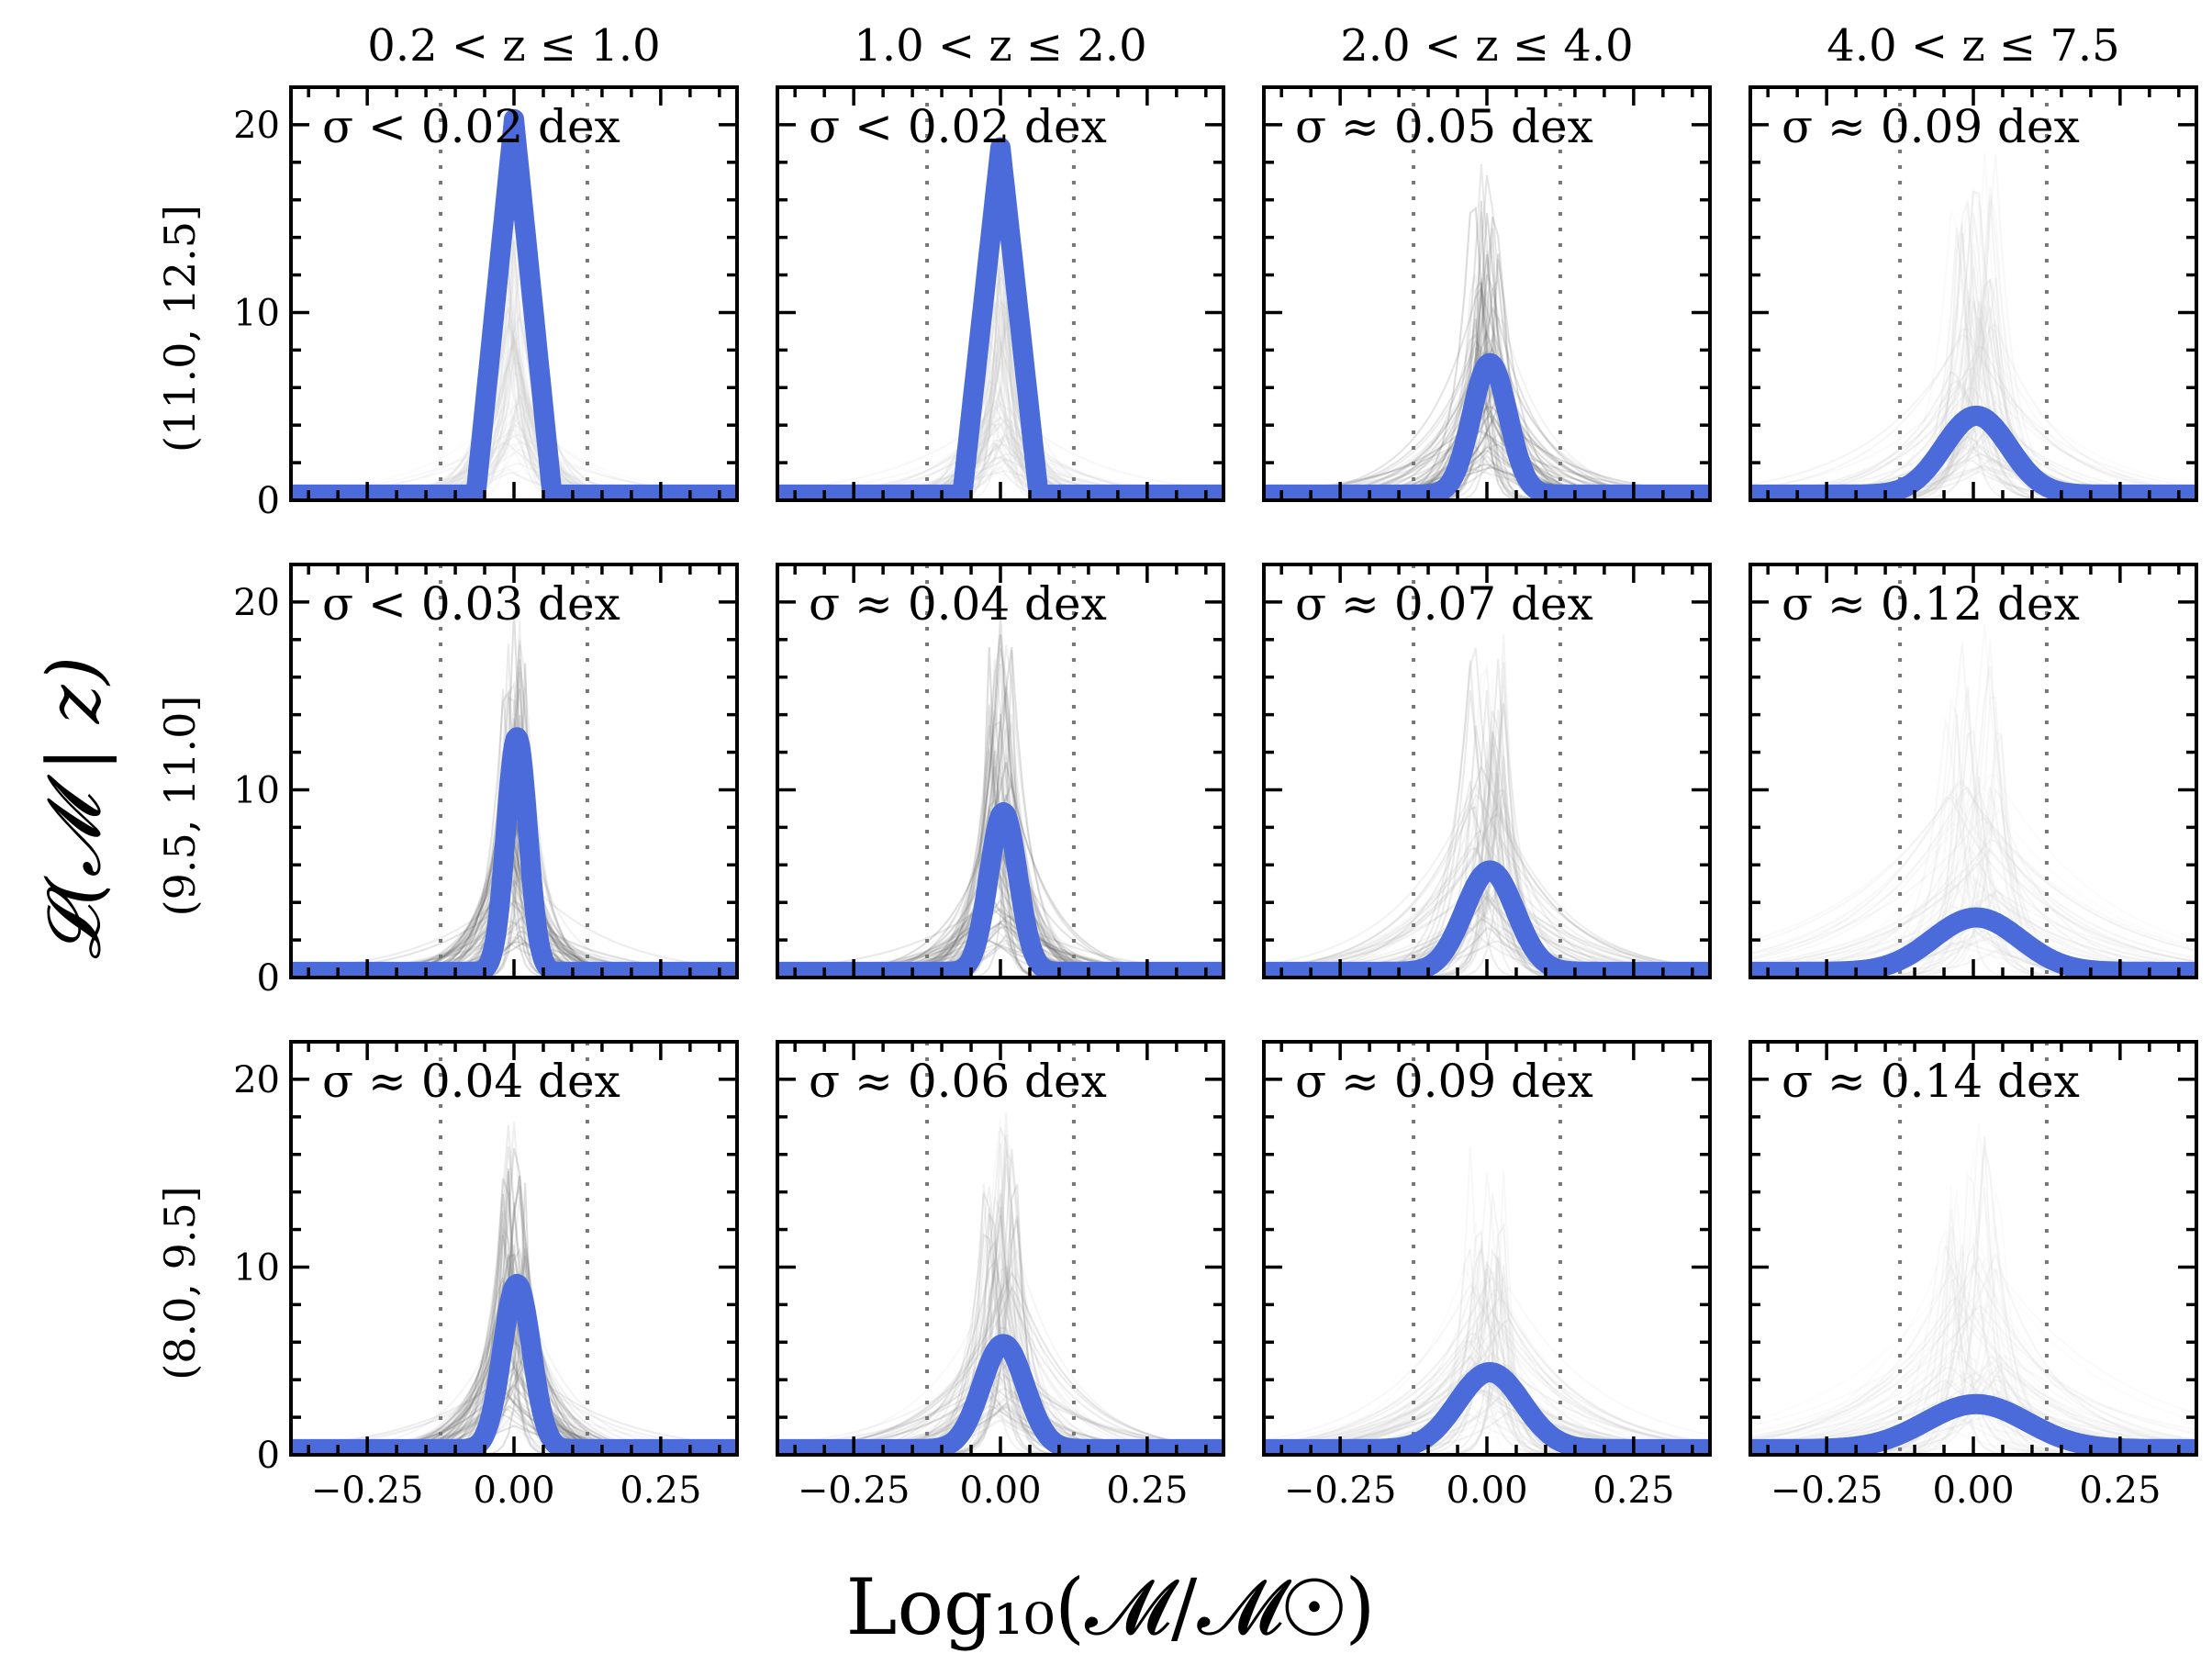  I want to click on panel-r1-c1: 0 10 20 σ < 0.02 dex, so click(486, 303).